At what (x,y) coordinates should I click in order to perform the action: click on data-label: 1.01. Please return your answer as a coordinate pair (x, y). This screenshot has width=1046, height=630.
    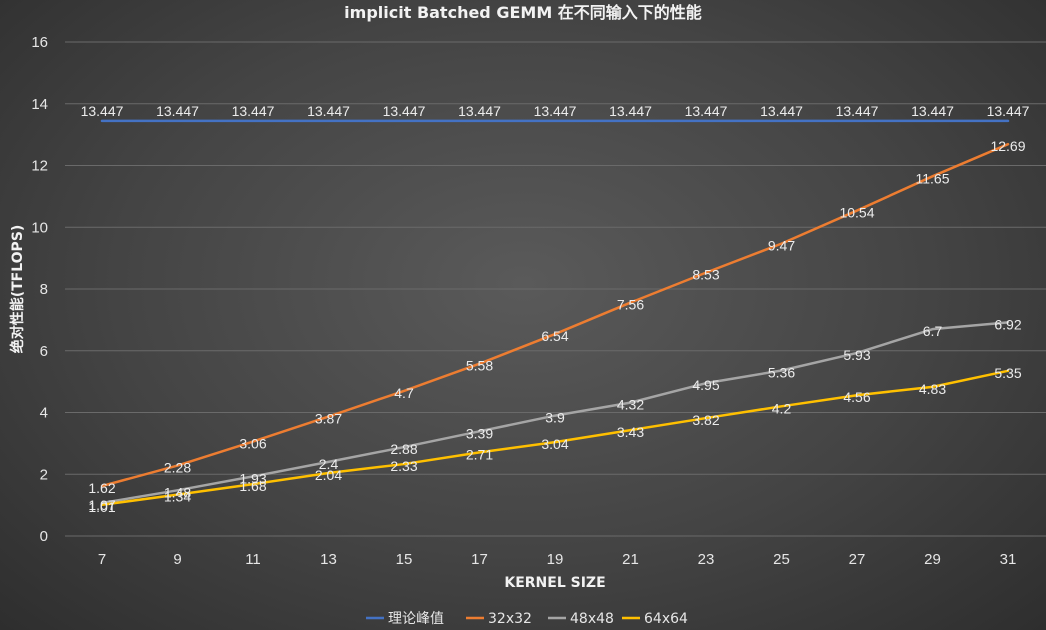
    Looking at the image, I should click on (101, 507).